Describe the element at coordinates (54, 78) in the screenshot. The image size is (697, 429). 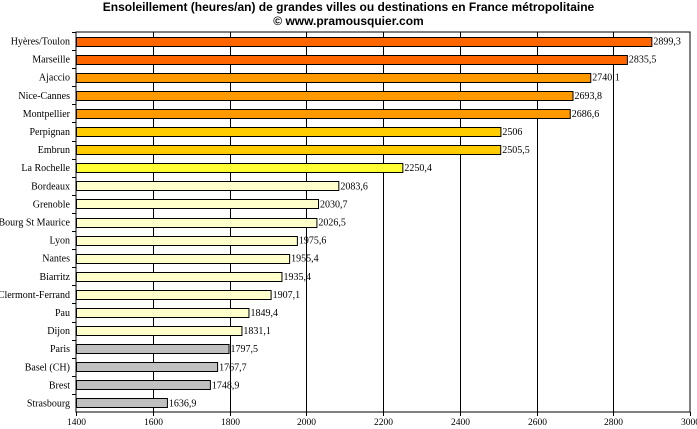
I see `category-label: Ajaccio` at that location.